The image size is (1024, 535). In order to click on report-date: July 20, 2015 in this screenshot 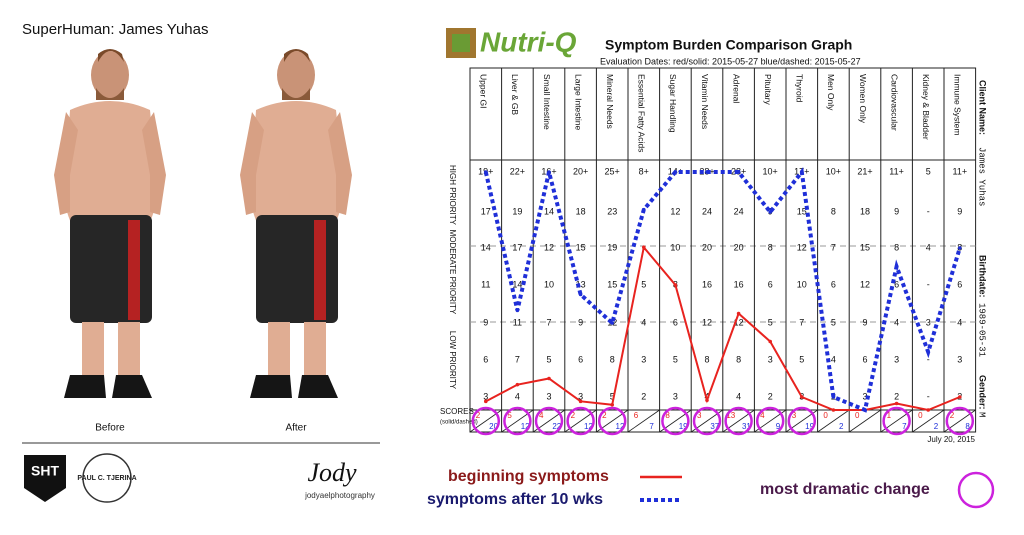, I will do `click(951, 439)`.